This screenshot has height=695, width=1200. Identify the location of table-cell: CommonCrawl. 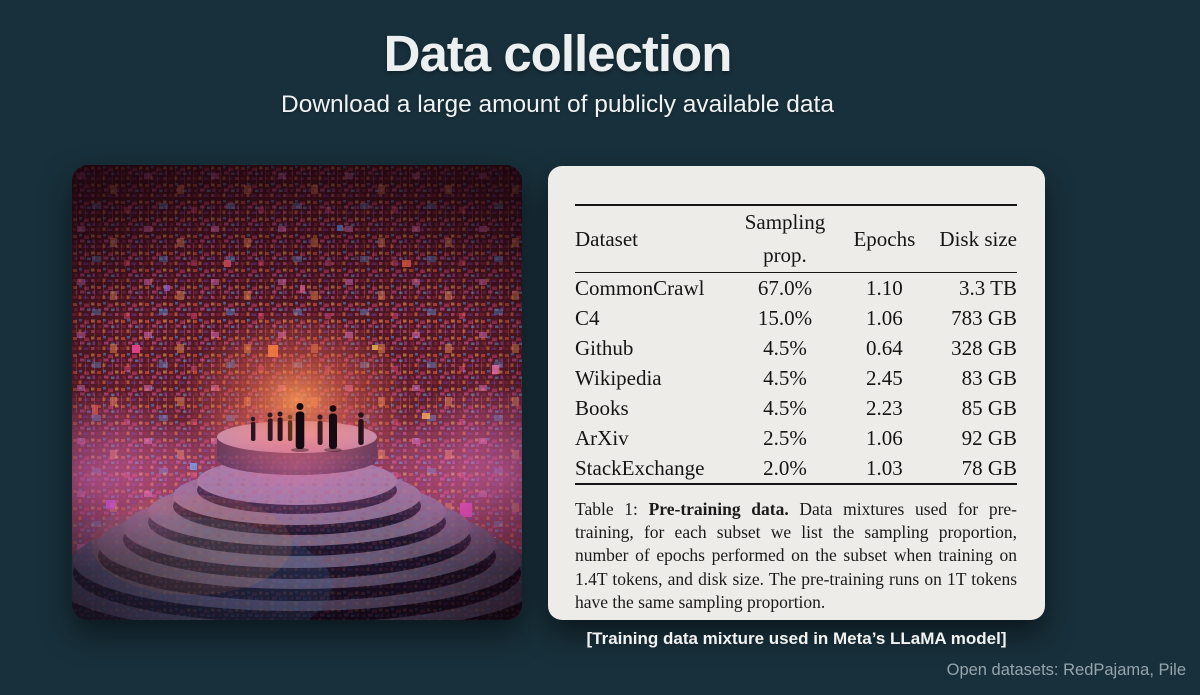
(640, 288).